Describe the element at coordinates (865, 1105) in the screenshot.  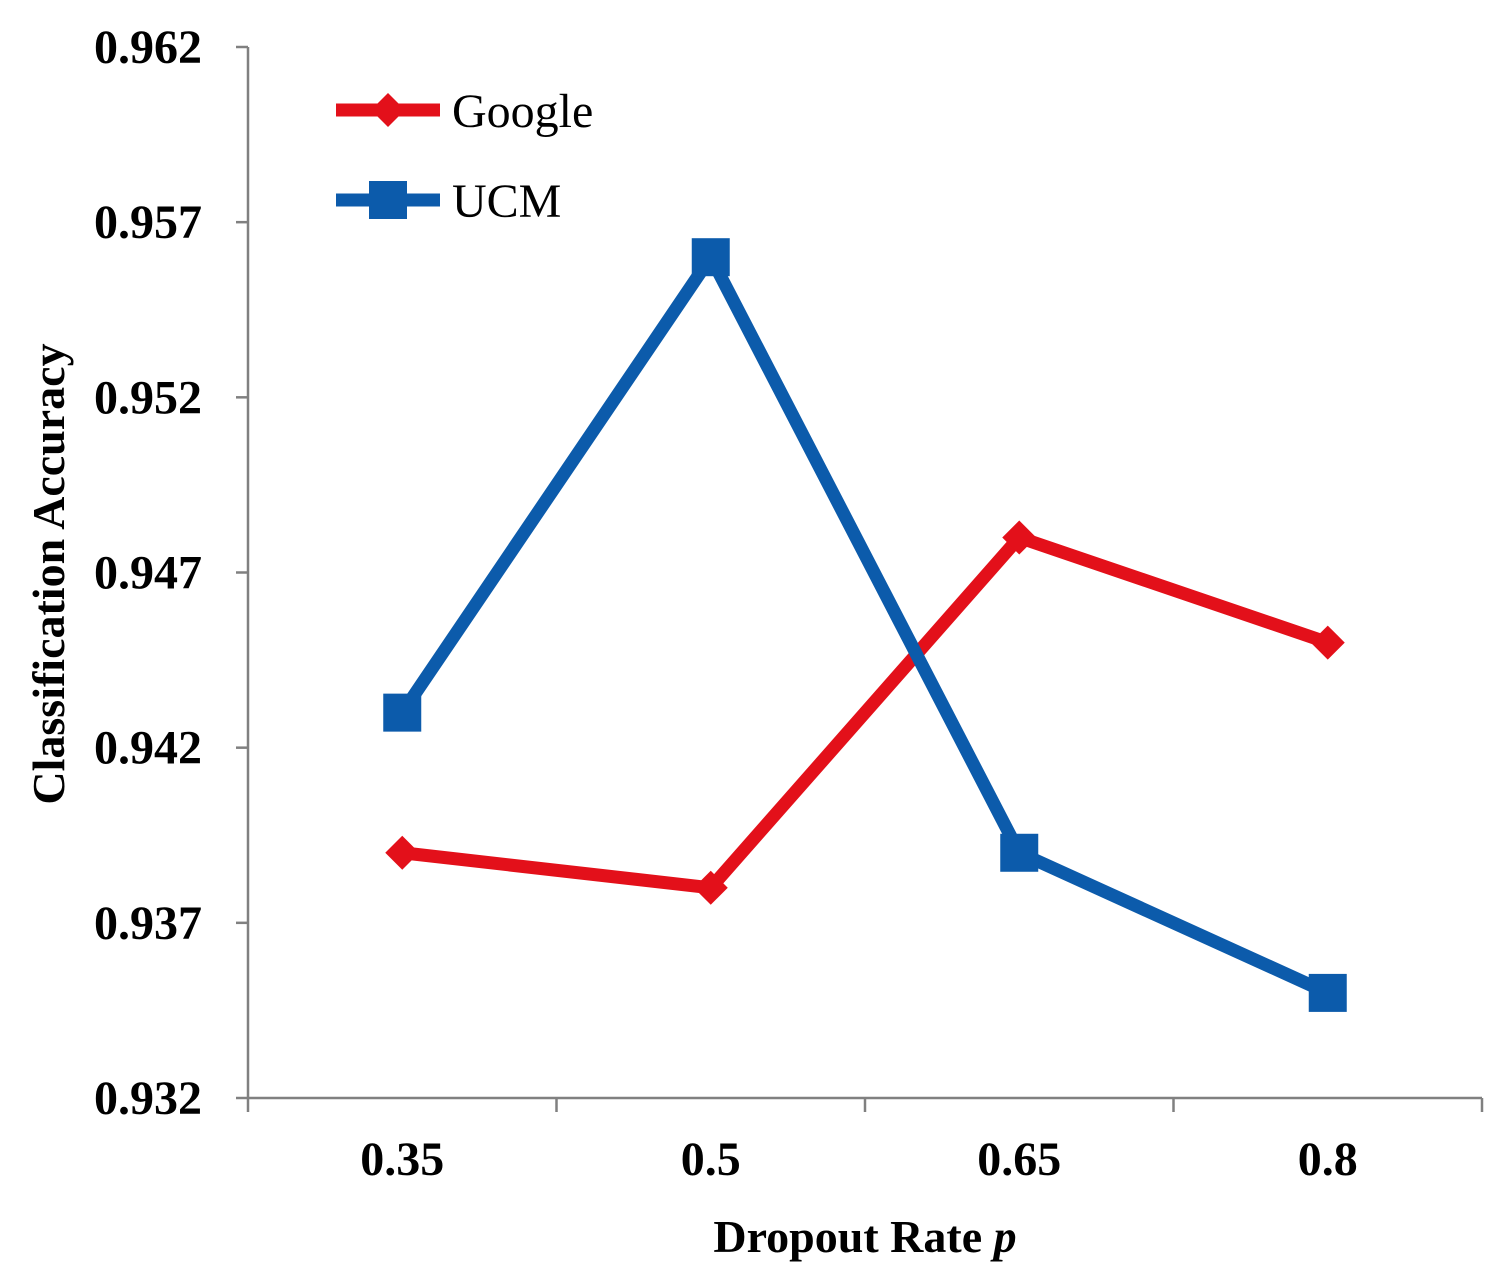
I see `x-axis-ticks` at that location.